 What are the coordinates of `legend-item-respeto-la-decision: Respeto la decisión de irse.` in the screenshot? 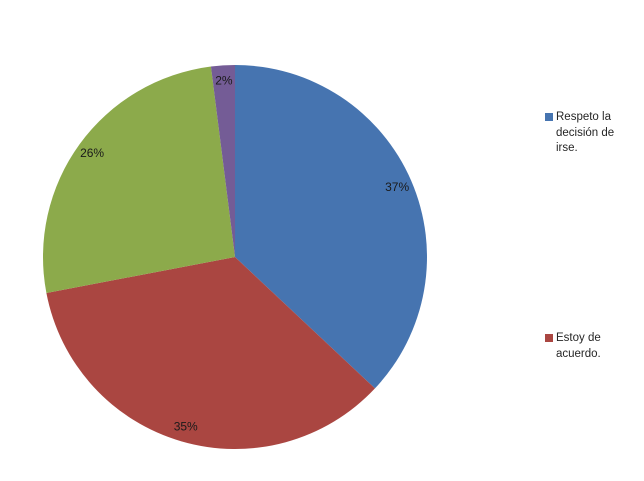 It's located at (583, 133).